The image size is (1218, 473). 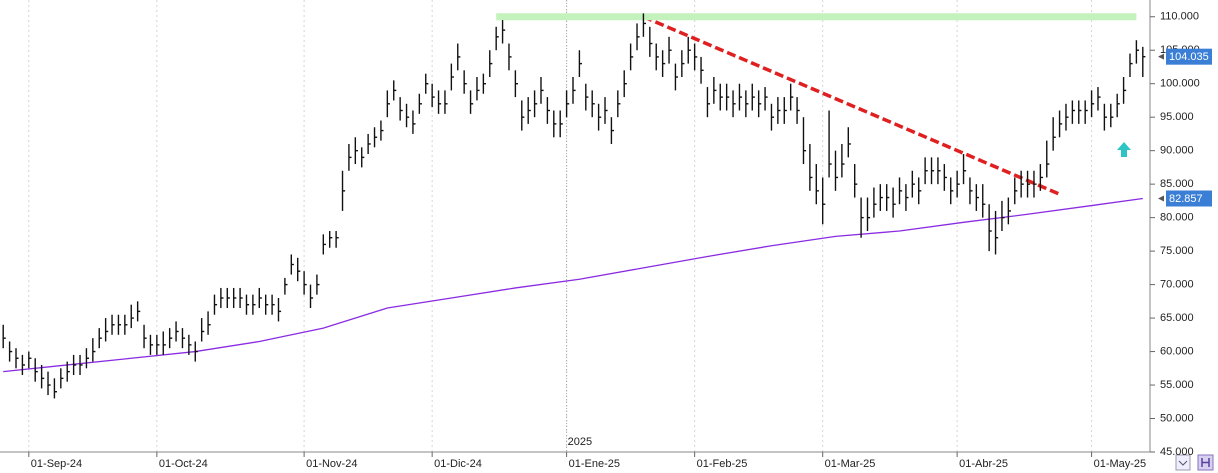 What do you see at coordinates (1177, 184) in the screenshot?
I see `y-tick-label: 85.000` at bounding box center [1177, 184].